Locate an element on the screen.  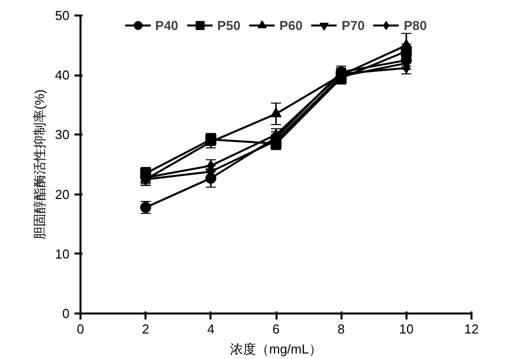
x-tick-label: 8 is located at coordinates (341, 329).